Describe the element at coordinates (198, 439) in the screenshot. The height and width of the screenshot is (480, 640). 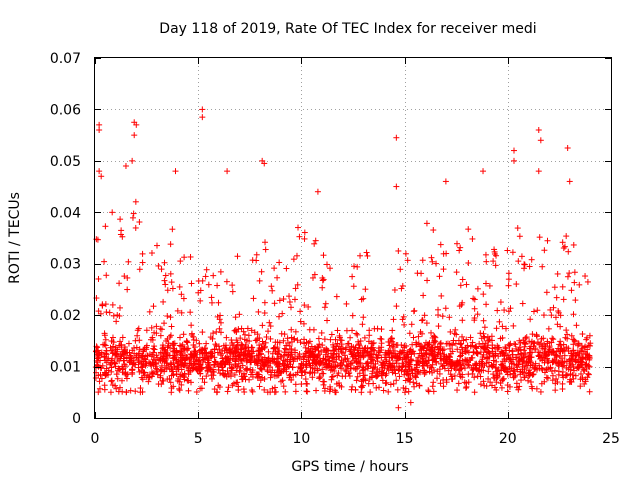
I see `x-tick-label: 5` at that location.